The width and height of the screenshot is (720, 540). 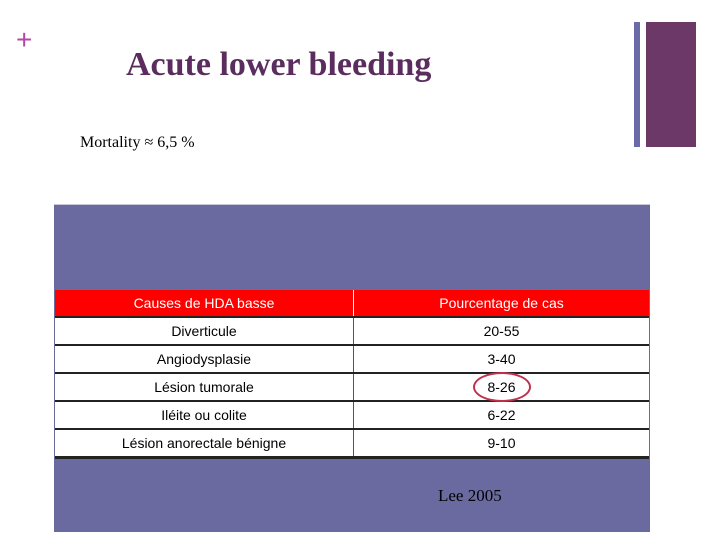 What do you see at coordinates (204, 358) in the screenshot?
I see `cause-cell: Angiodysplasie` at bounding box center [204, 358].